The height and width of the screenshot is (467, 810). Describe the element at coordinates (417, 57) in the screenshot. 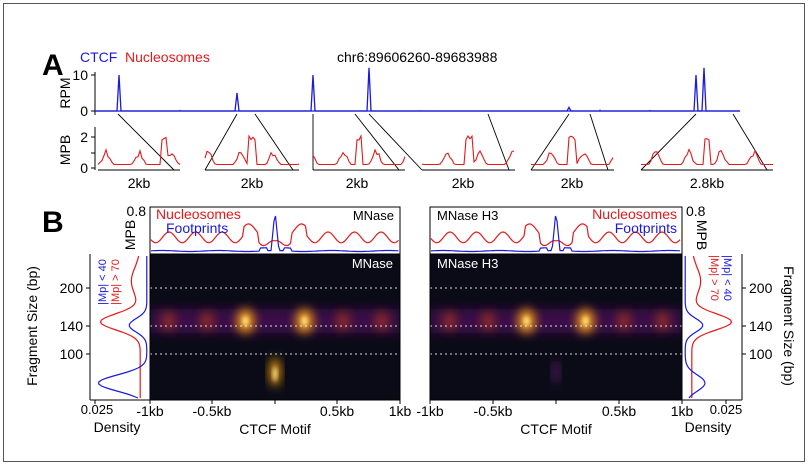

I see `locus-title: chr6:89606260-89683988` at that location.